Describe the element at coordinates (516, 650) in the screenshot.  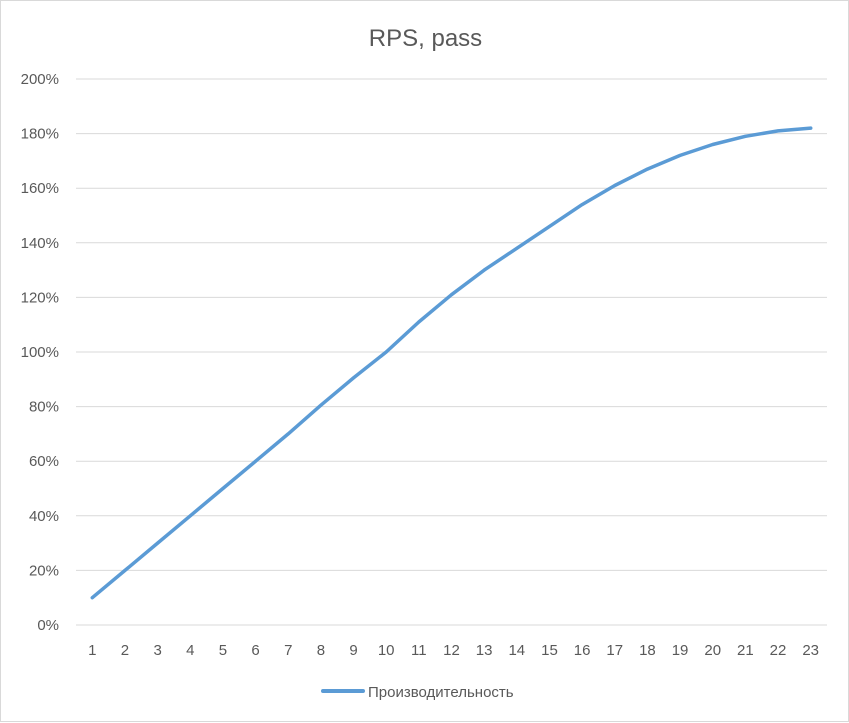
I see `x-tick-label: 14` at that location.